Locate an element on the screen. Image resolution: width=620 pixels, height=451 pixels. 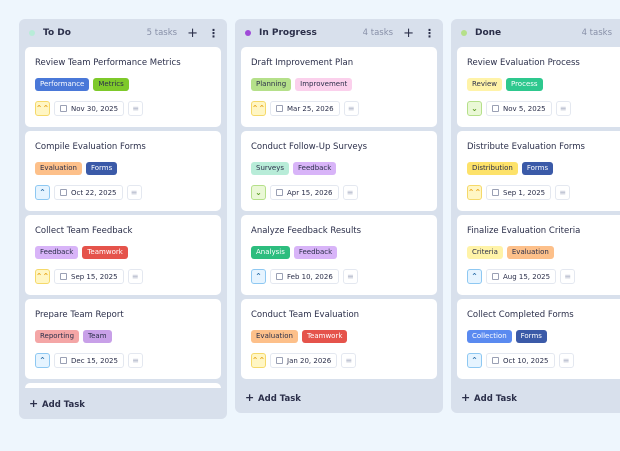
plus-icon: + is located at coordinates (36, 403).